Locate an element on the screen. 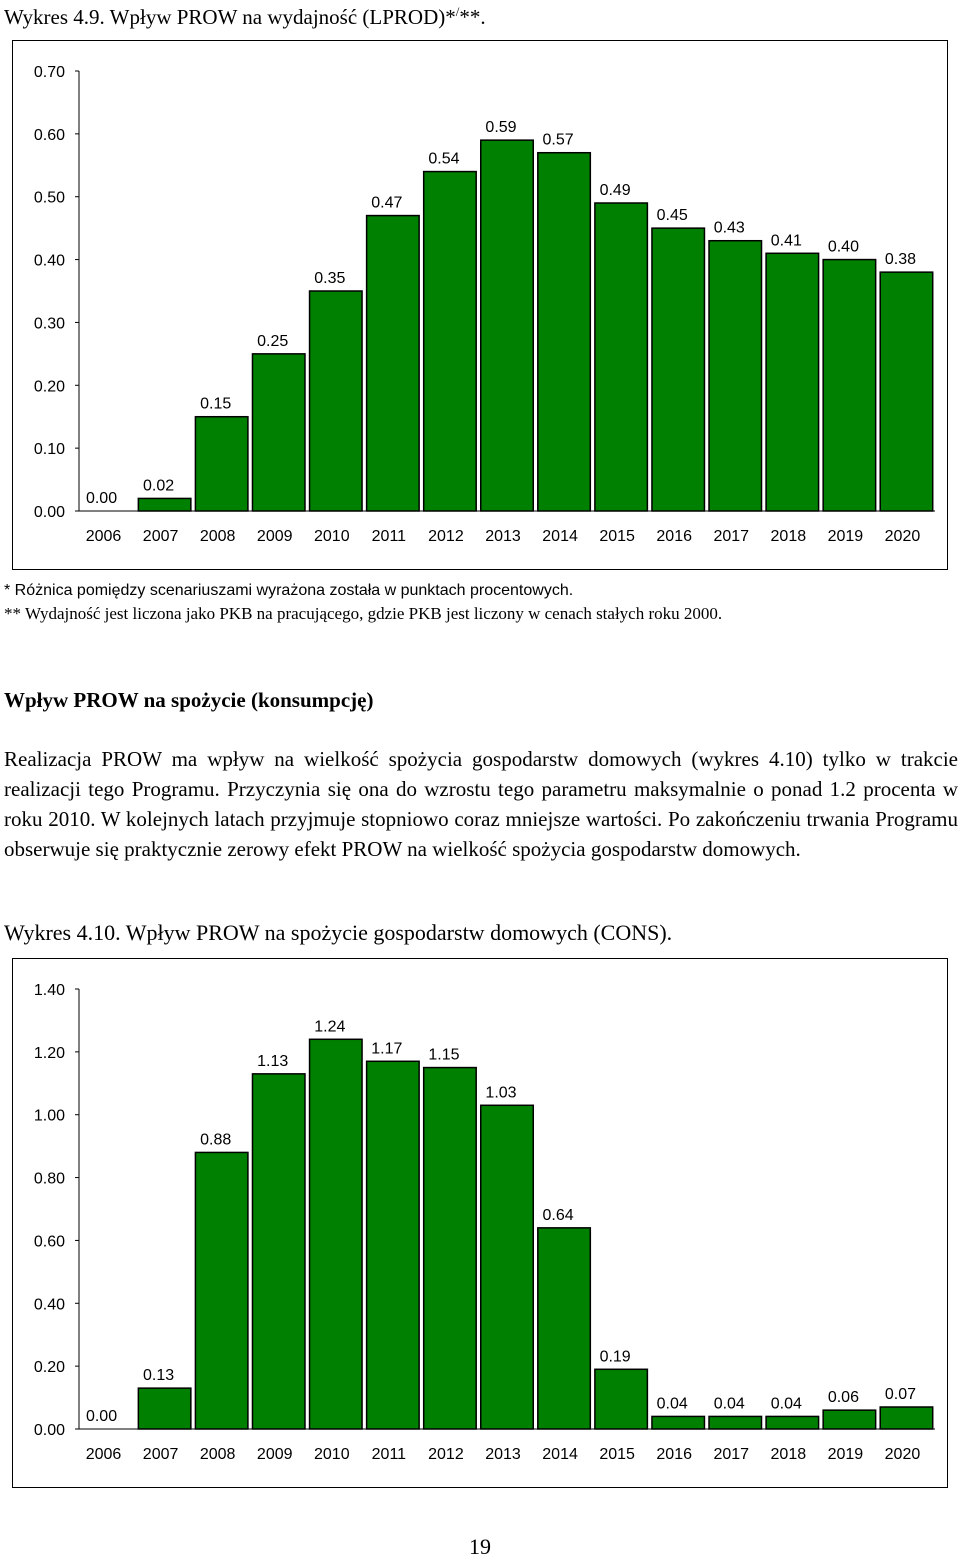 The width and height of the screenshot is (960, 1560). y-tick-label: 0.70 is located at coordinates (49, 72).